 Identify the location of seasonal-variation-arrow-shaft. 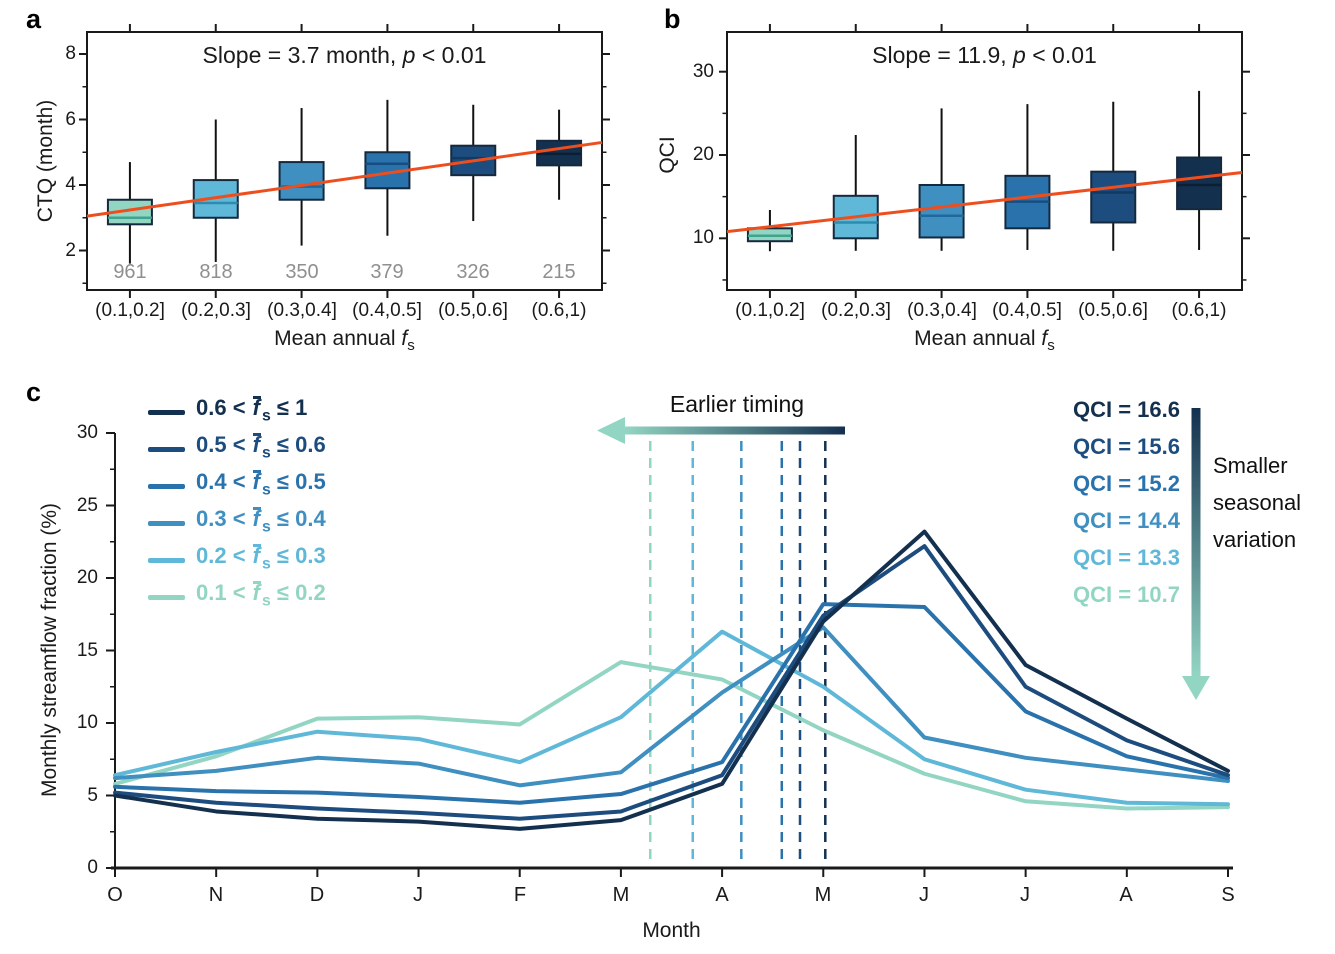
(1196, 542).